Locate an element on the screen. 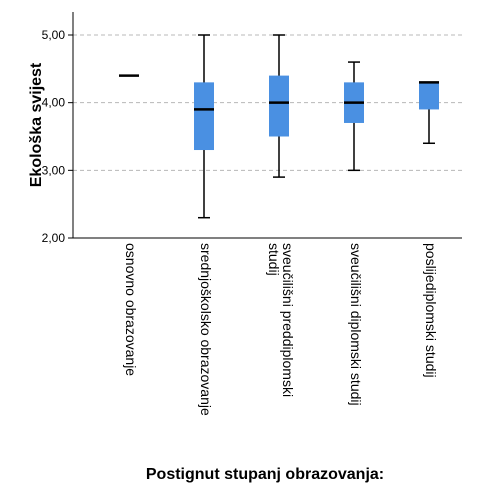 This screenshot has width=479, height=487. y-tick-label: 2,00 is located at coordinates (54, 238).